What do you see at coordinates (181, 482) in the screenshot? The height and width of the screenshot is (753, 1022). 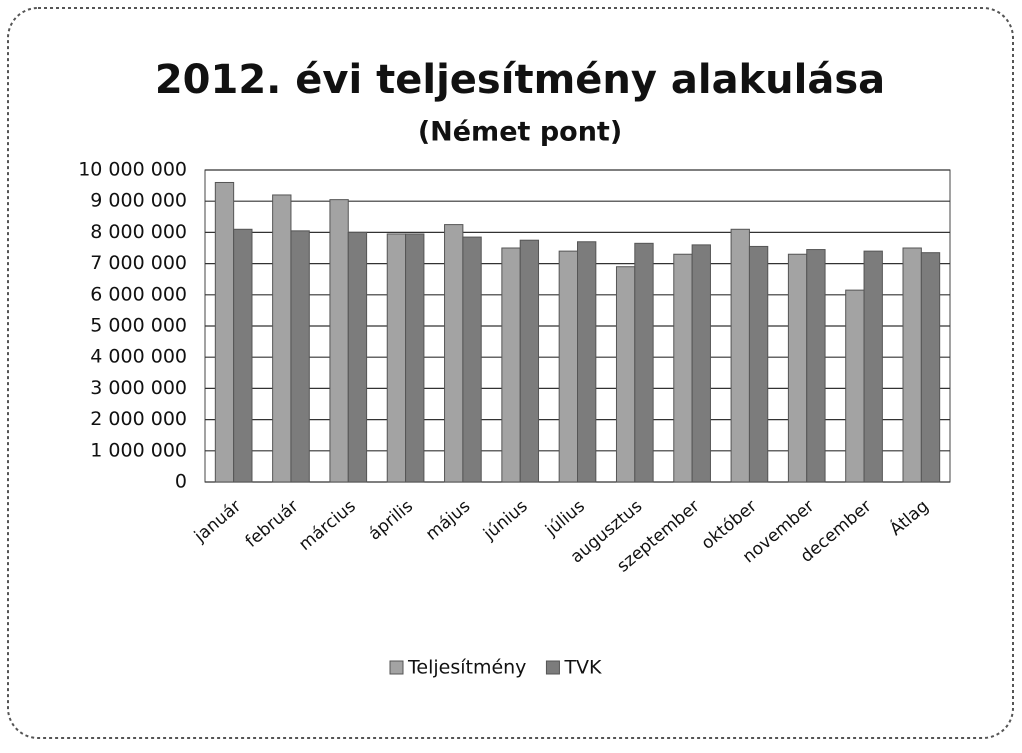 I see `y-tick-label: 0` at bounding box center [181, 482].